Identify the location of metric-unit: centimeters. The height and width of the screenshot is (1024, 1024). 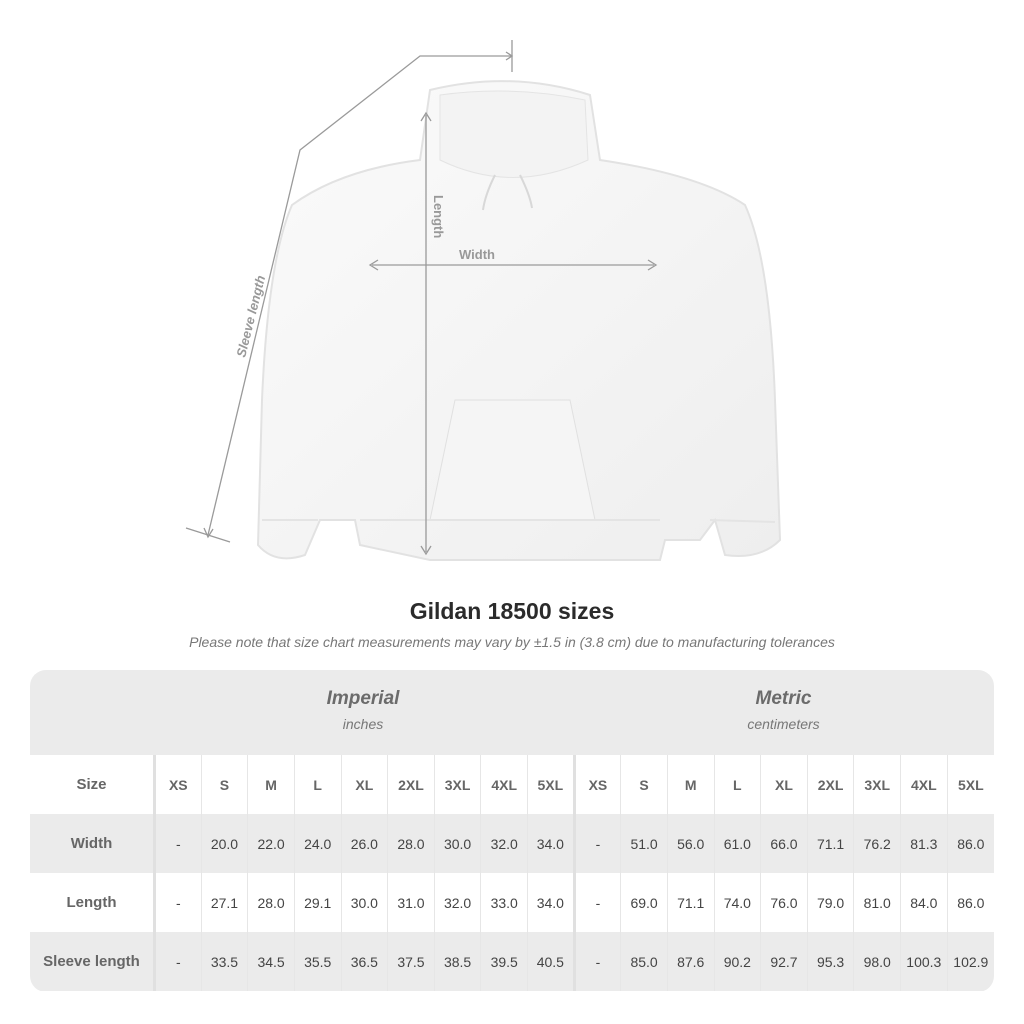
(783, 724).